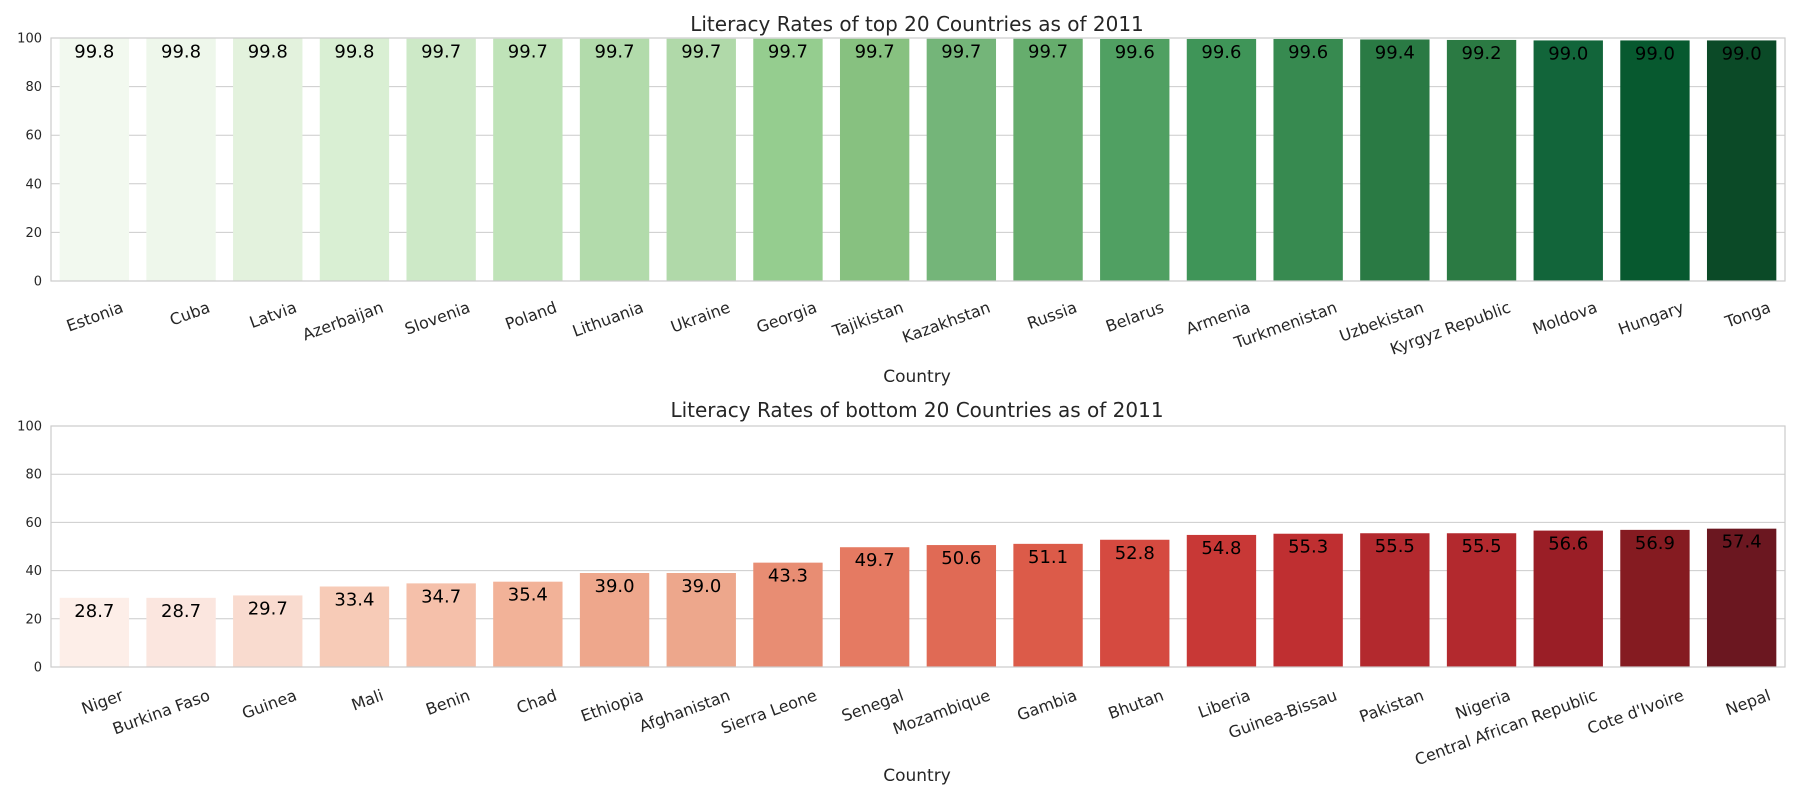 This screenshot has height=805, width=1800. I want to click on x-tick-label: Guinea, so click(269, 704).